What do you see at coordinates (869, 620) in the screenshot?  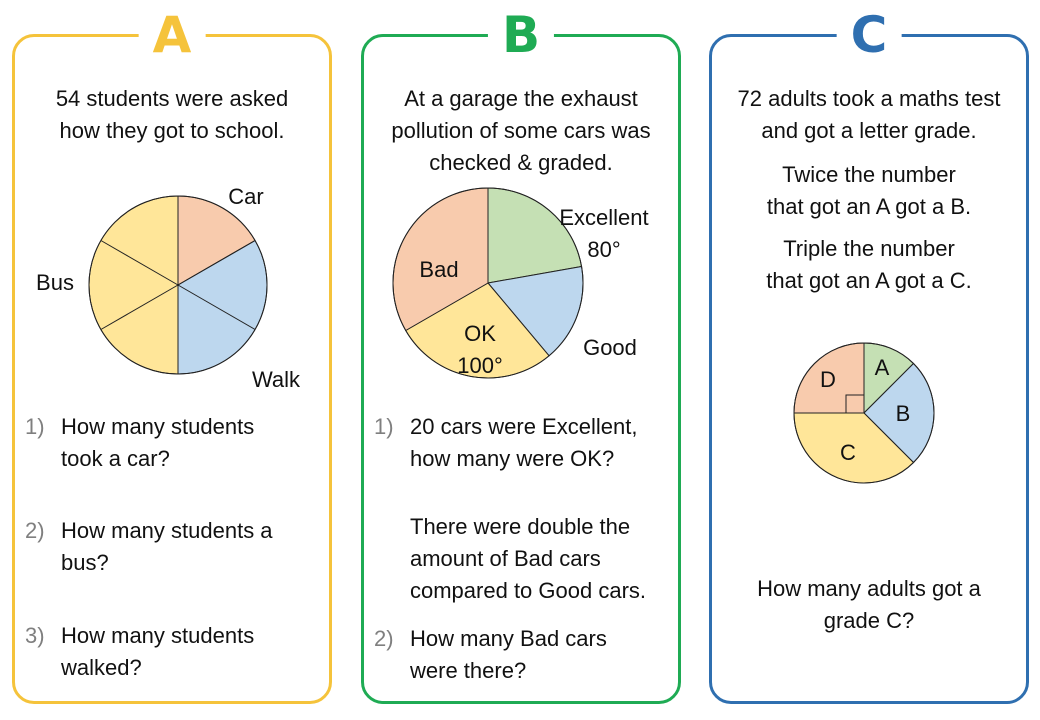 I see `question-line: grade C?` at bounding box center [869, 620].